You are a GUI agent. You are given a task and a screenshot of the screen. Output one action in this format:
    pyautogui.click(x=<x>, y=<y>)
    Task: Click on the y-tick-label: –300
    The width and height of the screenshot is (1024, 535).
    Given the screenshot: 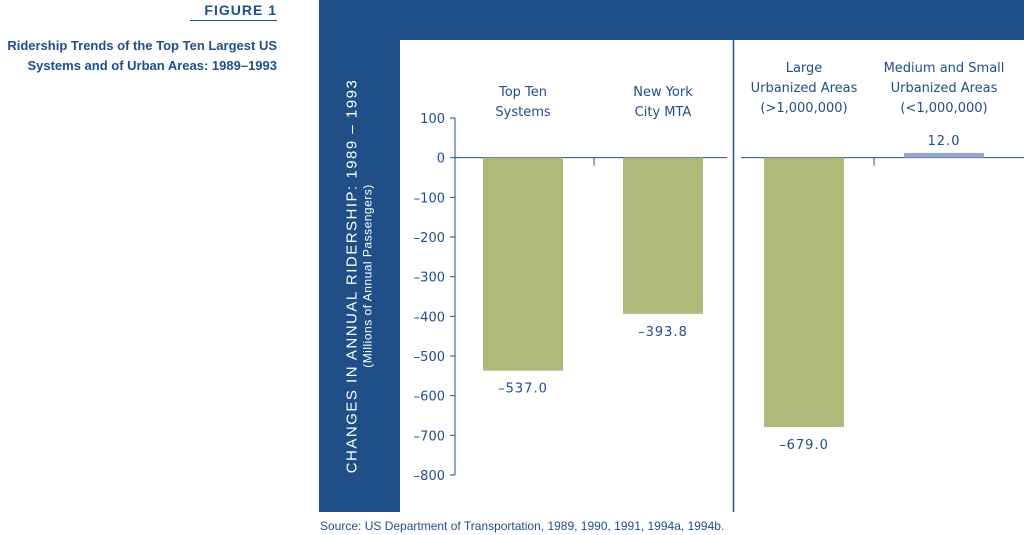 What is the action you would take?
    pyautogui.click(x=429, y=278)
    